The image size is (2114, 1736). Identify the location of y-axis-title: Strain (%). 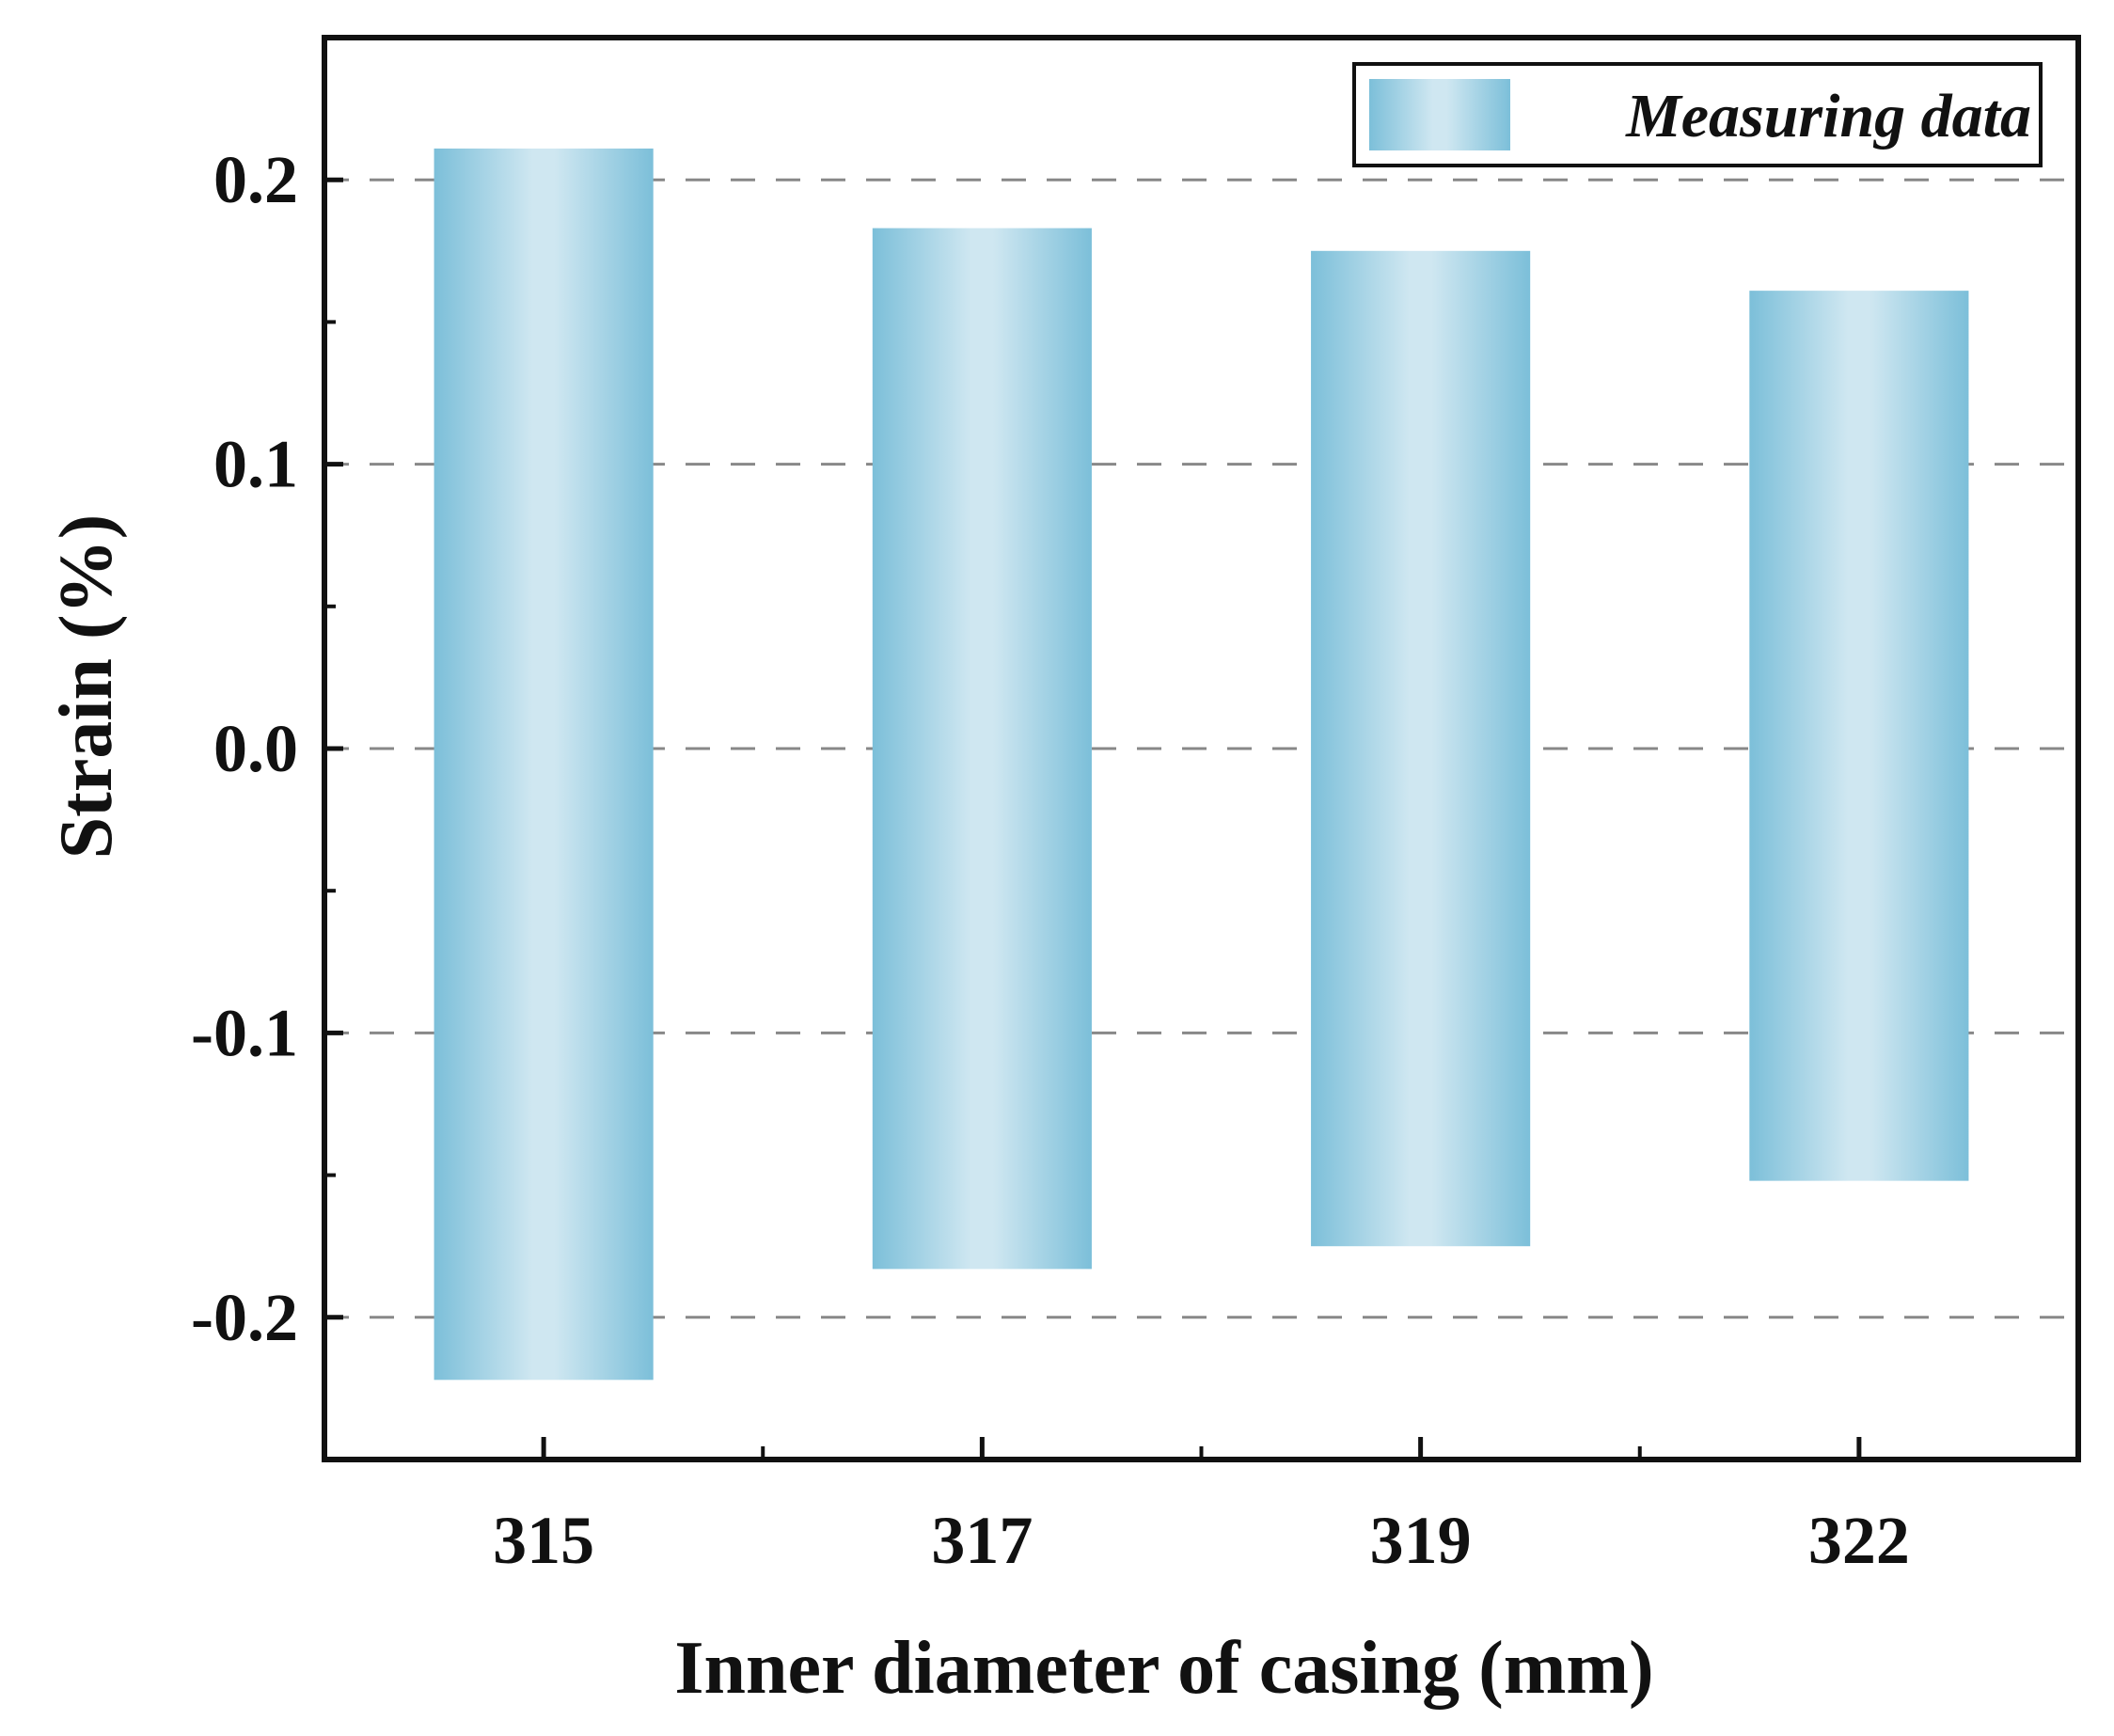
(86, 687).